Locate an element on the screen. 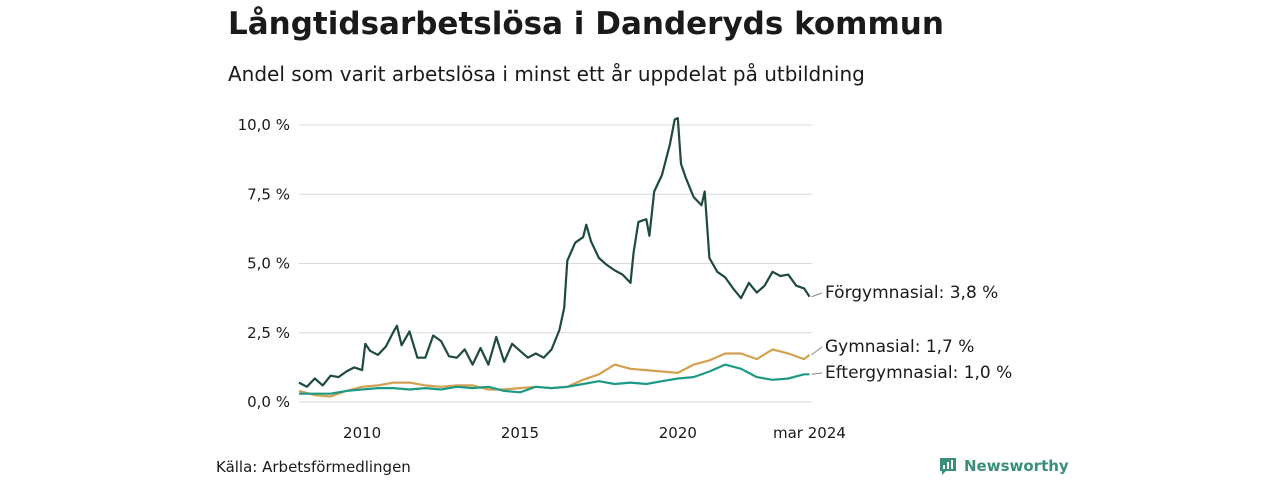 This screenshot has height=480, width=1280. x-tick-label: mar 2024 is located at coordinates (809, 433).